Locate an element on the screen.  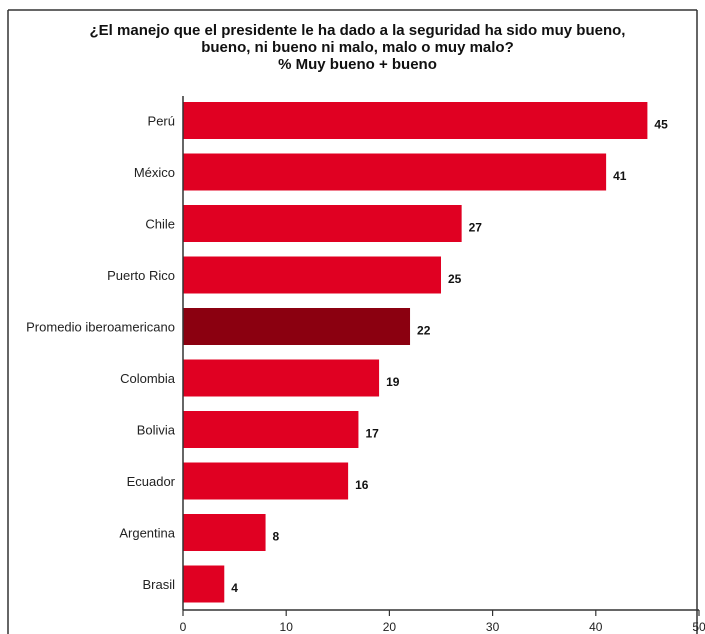
category-label-mexico: México is located at coordinates (154, 172).